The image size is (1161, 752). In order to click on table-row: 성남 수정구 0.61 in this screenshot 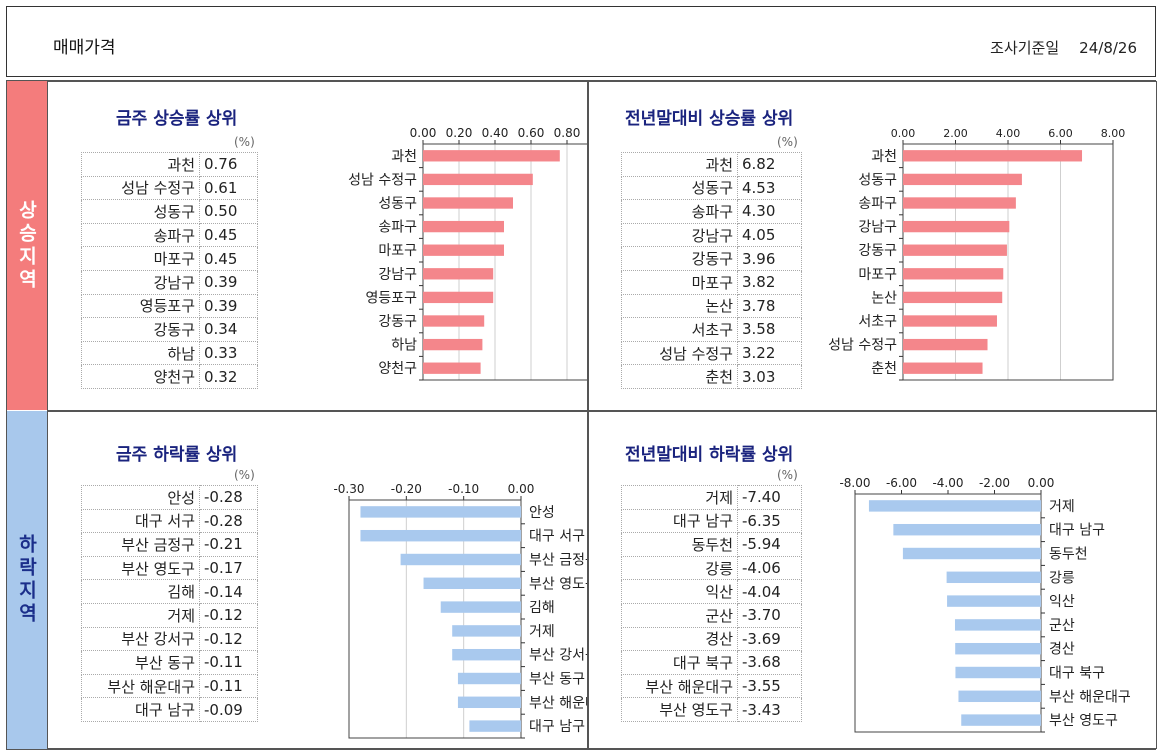, I will do `click(169, 188)`.